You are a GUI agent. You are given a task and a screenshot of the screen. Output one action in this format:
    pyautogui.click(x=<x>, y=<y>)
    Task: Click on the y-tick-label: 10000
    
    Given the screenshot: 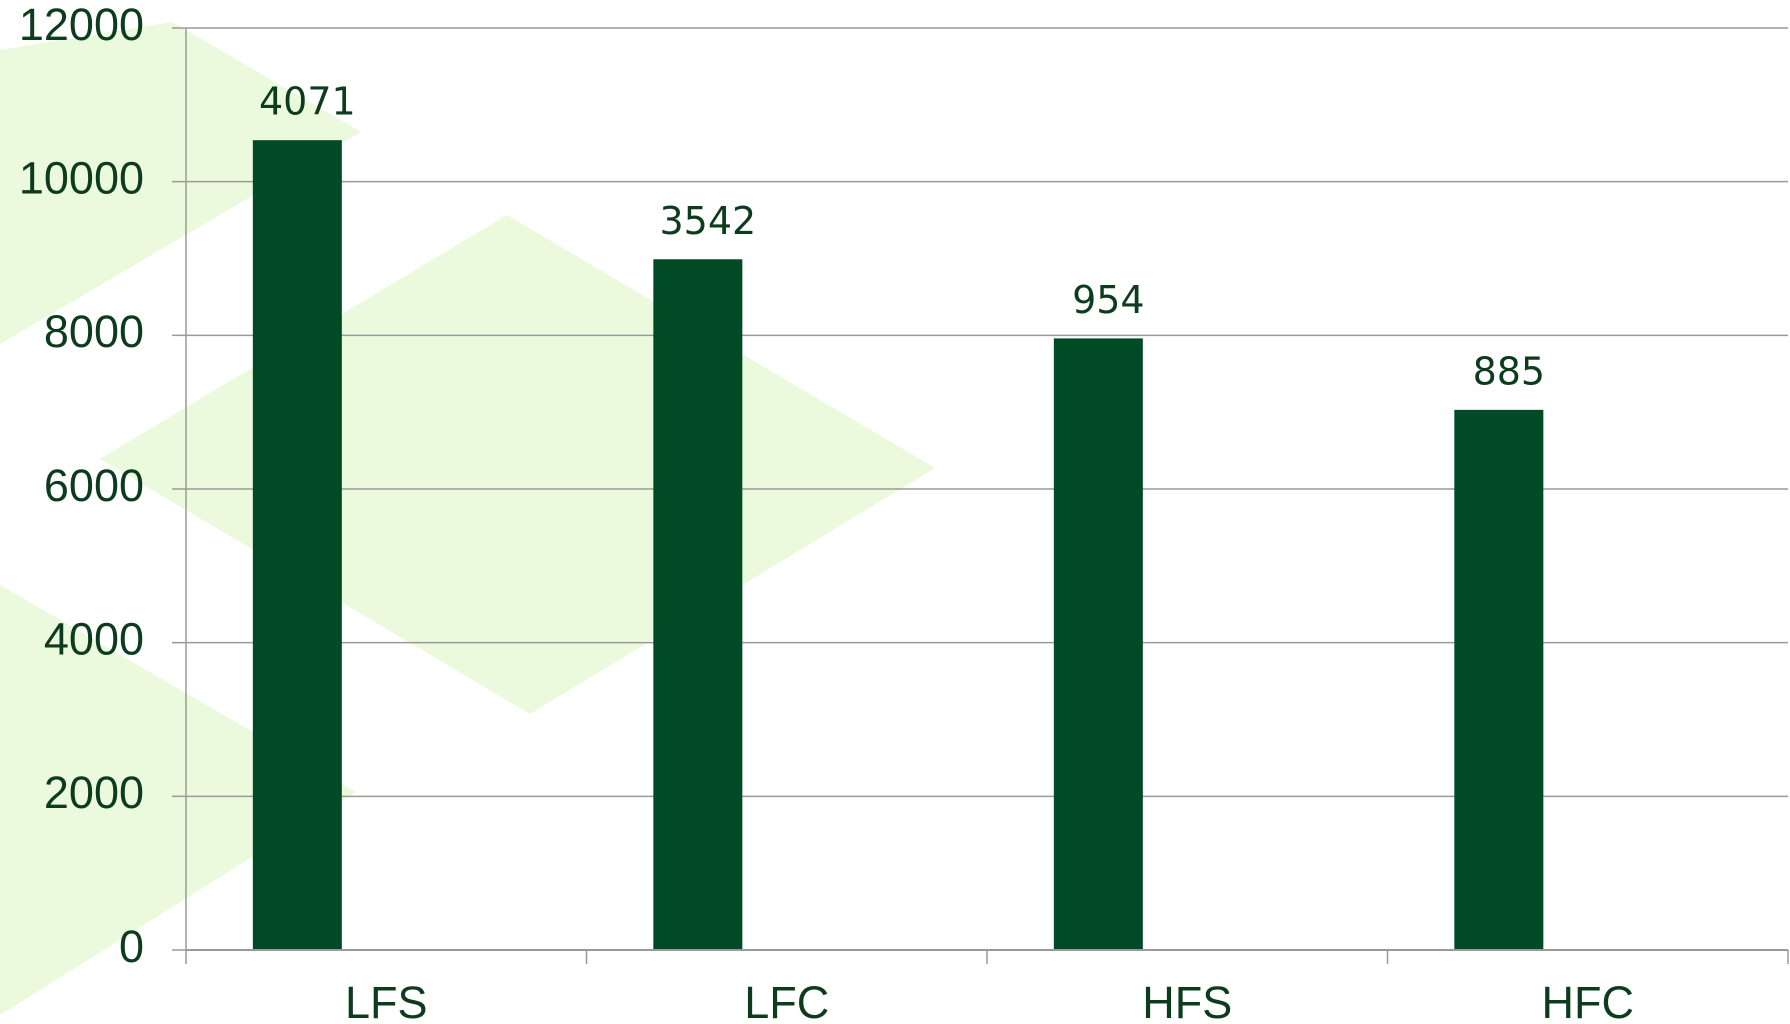 What is the action you would take?
    pyautogui.click(x=81, y=178)
    